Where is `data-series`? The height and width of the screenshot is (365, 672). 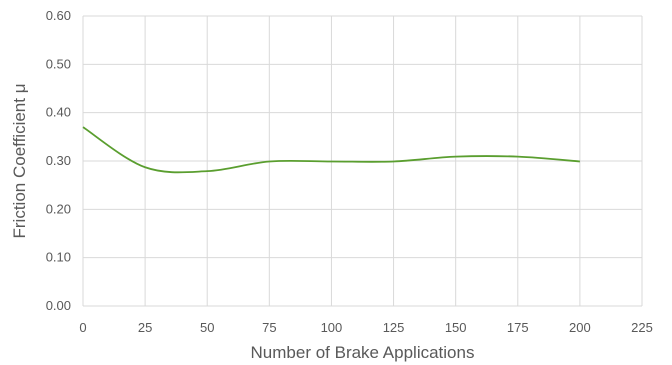 data-series is located at coordinates (331, 150).